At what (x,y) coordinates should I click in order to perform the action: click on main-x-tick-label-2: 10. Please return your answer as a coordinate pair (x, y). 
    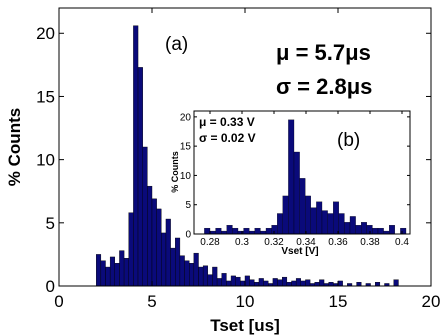
    Looking at the image, I should click on (245, 301).